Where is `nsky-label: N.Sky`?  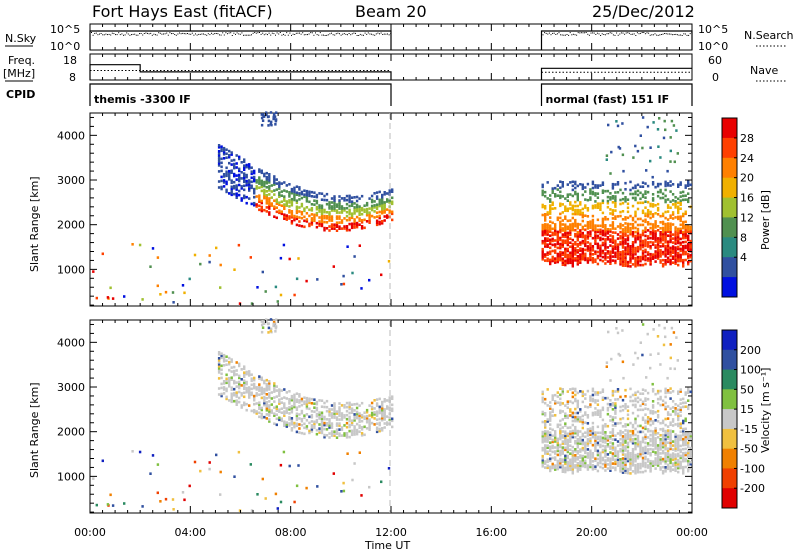 nsky-label: N.Sky is located at coordinates (21, 38).